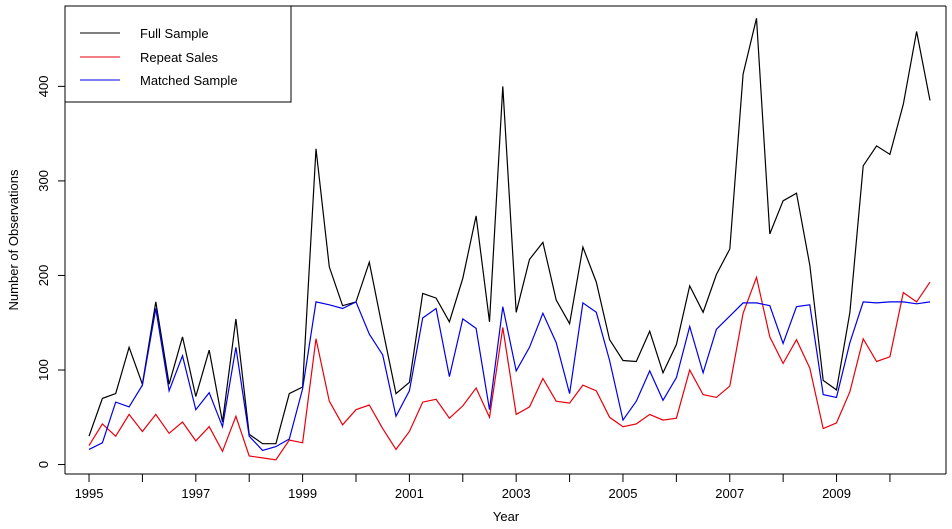  Describe the element at coordinates (623, 493) in the screenshot. I see `x-tick-label: 2005` at that location.